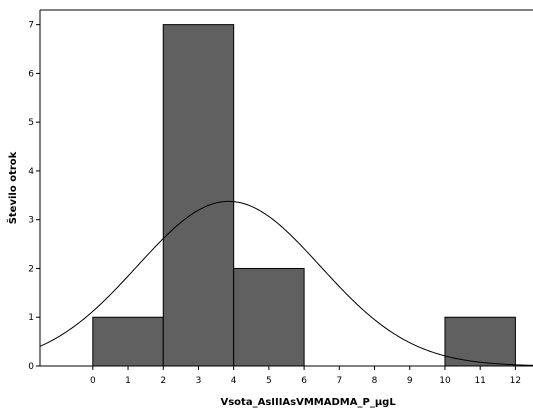 The width and height of the screenshot is (533, 411). Describe the element at coordinates (93, 381) in the screenshot. I see `x-tick-label: 0` at that location.